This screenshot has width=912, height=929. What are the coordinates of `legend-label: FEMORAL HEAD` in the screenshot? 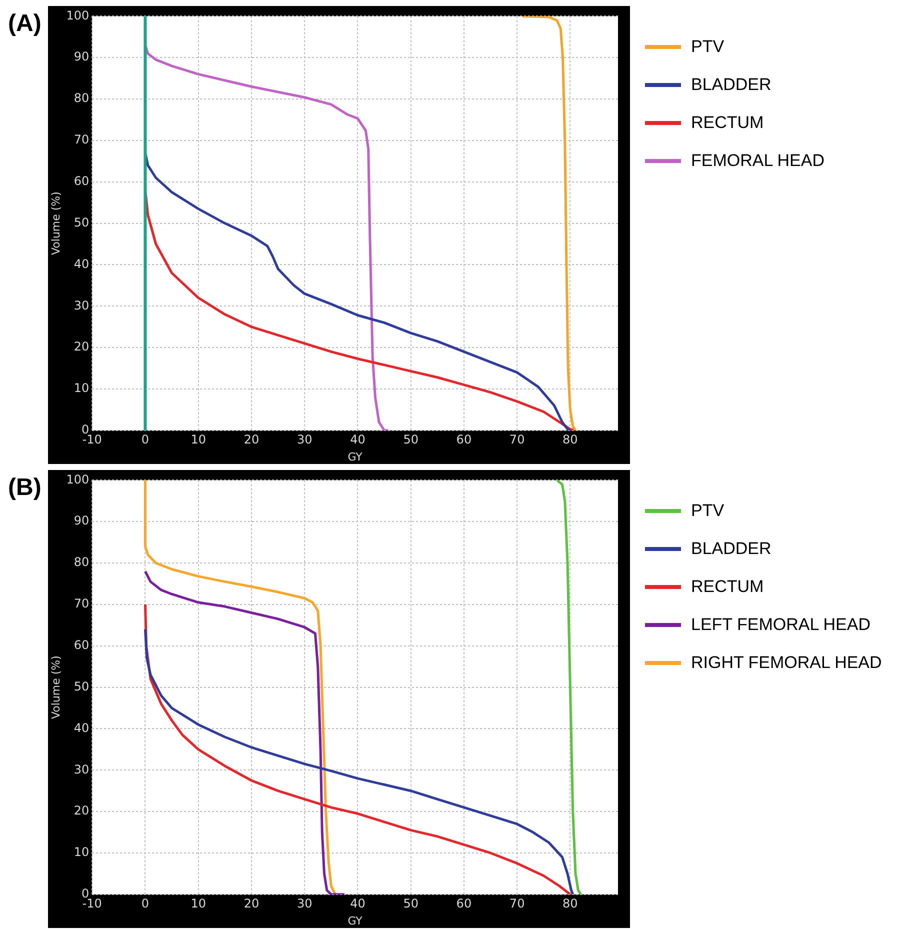 It's located at (758, 161).